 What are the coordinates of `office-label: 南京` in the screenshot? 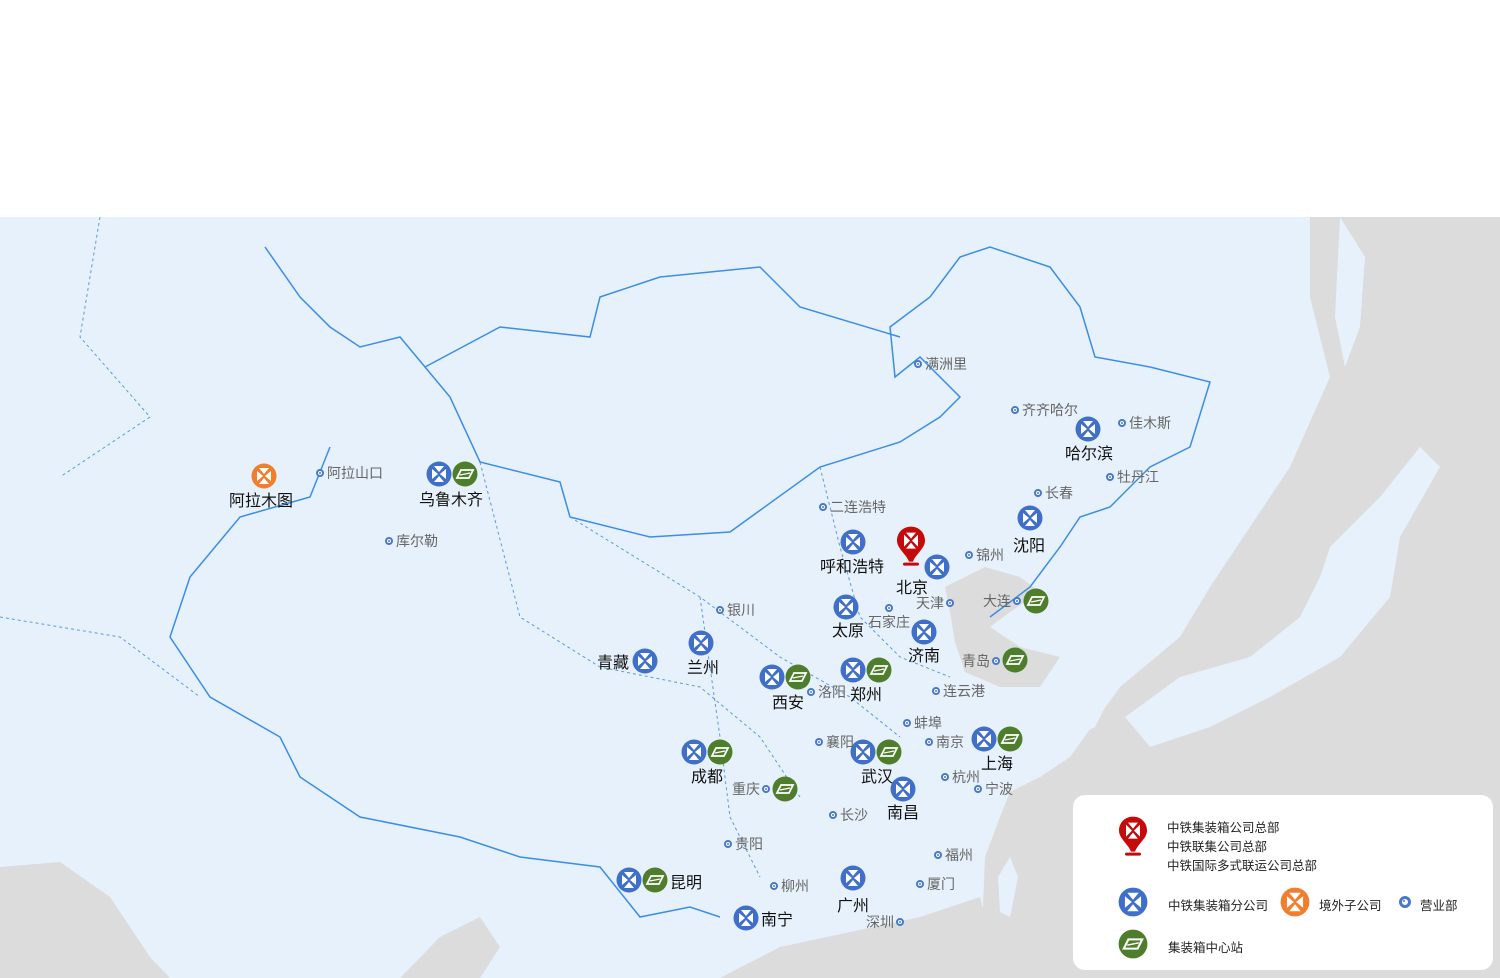 It's located at (950, 743).